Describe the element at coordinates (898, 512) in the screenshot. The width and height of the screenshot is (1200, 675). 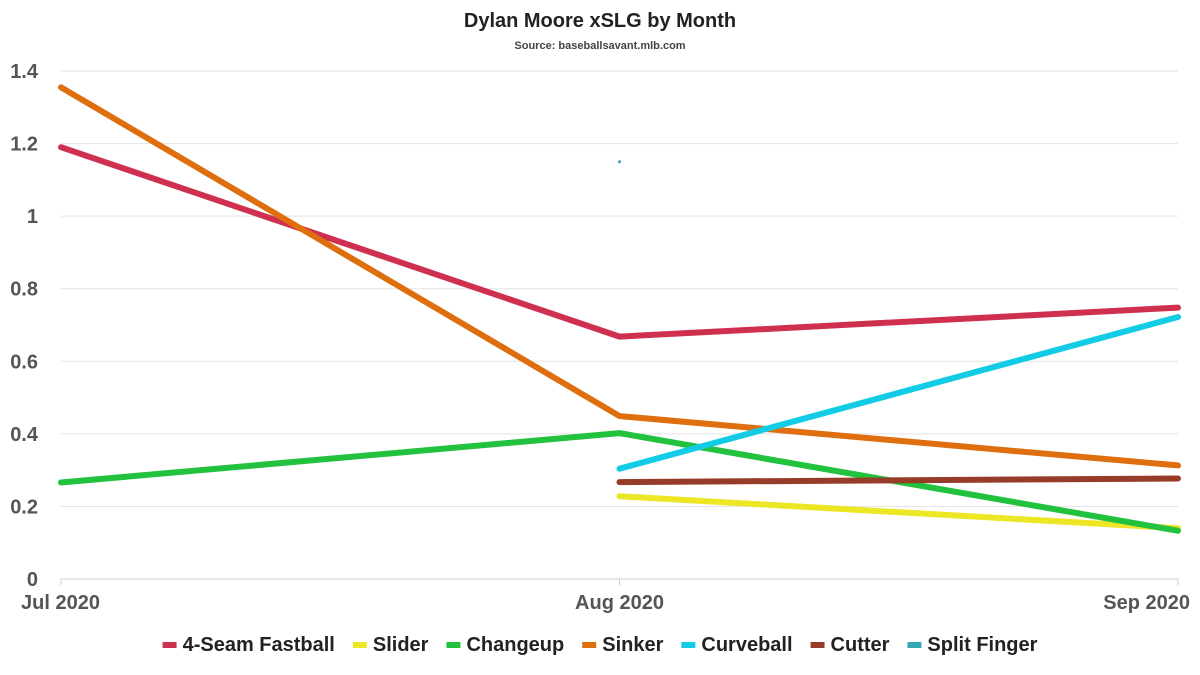
I see `series-line-slider` at that location.